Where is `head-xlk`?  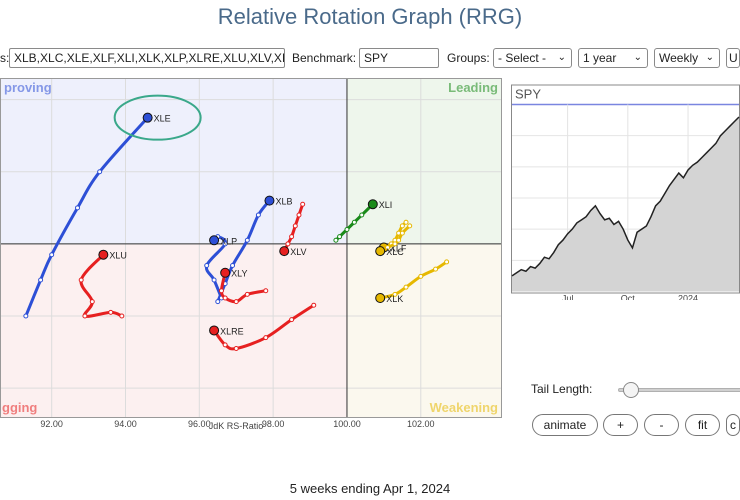
head-xlk is located at coordinates (380, 297).